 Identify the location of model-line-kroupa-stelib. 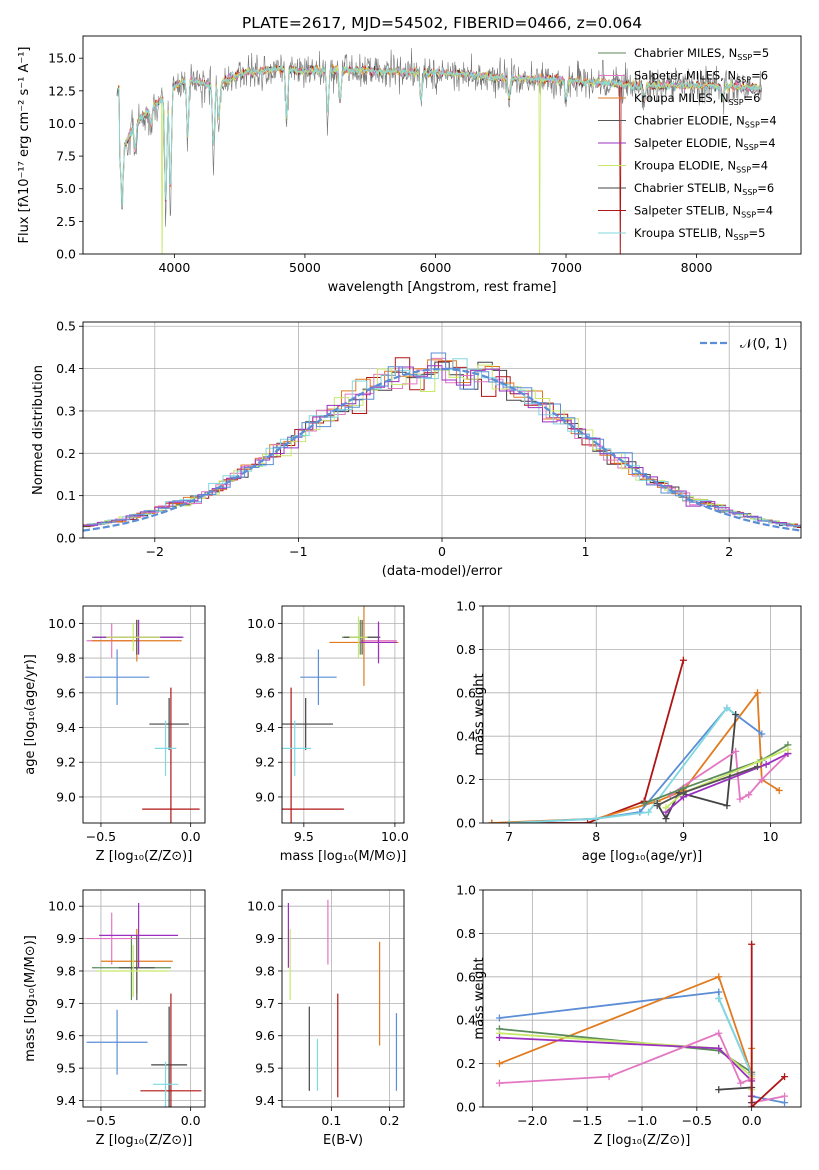
(439, 135).